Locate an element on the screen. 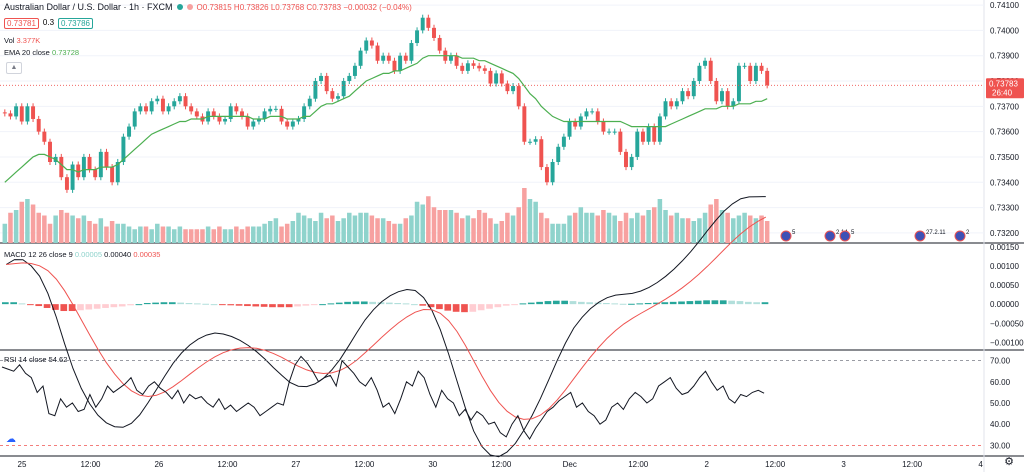  macd-tick-label: 0.00100 is located at coordinates (1004, 266).